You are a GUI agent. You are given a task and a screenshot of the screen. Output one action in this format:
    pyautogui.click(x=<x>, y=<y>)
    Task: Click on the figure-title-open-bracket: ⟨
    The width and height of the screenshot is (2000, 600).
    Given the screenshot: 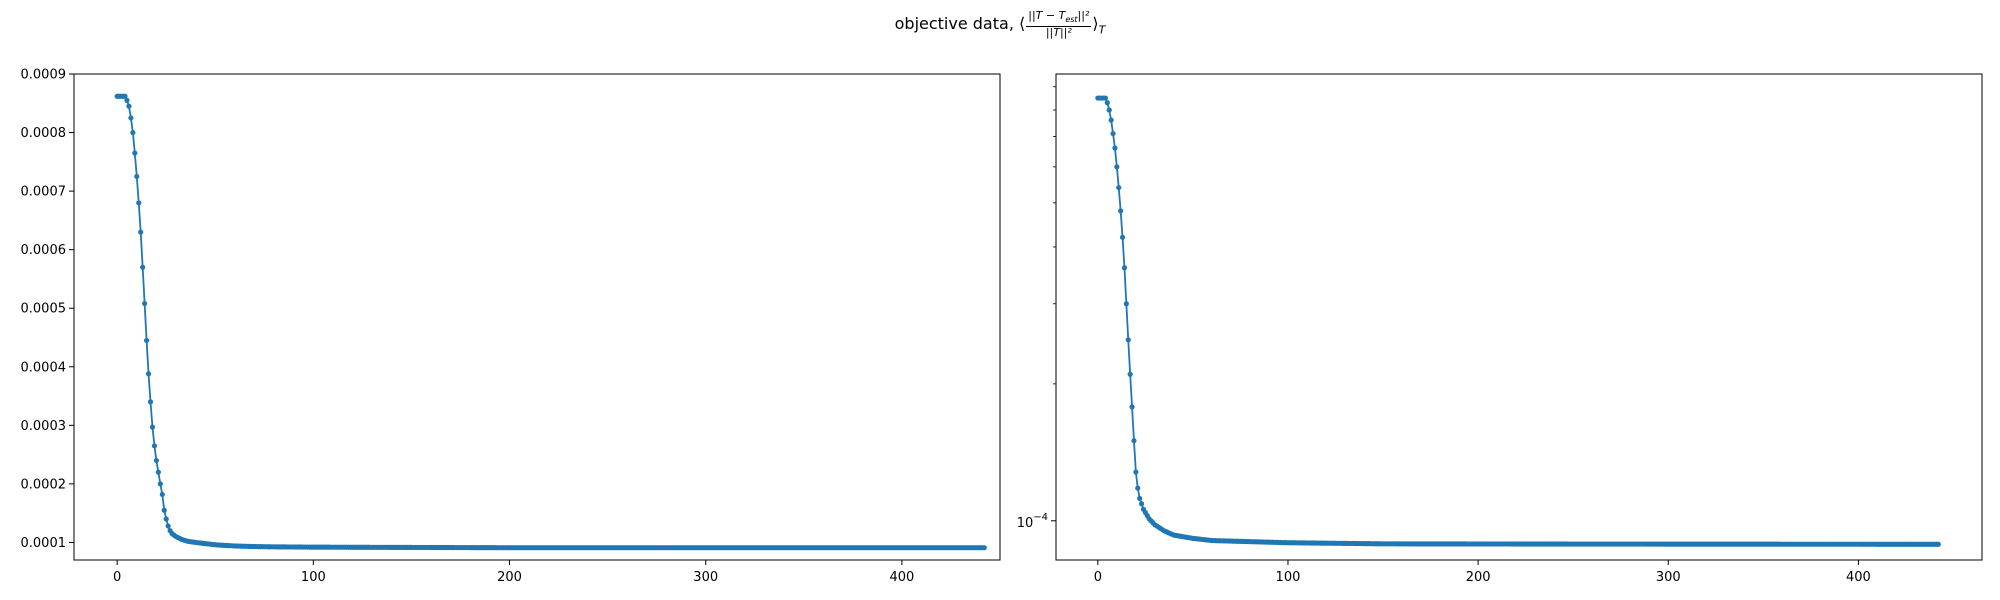 What is the action you would take?
    pyautogui.click(x=1022, y=24)
    